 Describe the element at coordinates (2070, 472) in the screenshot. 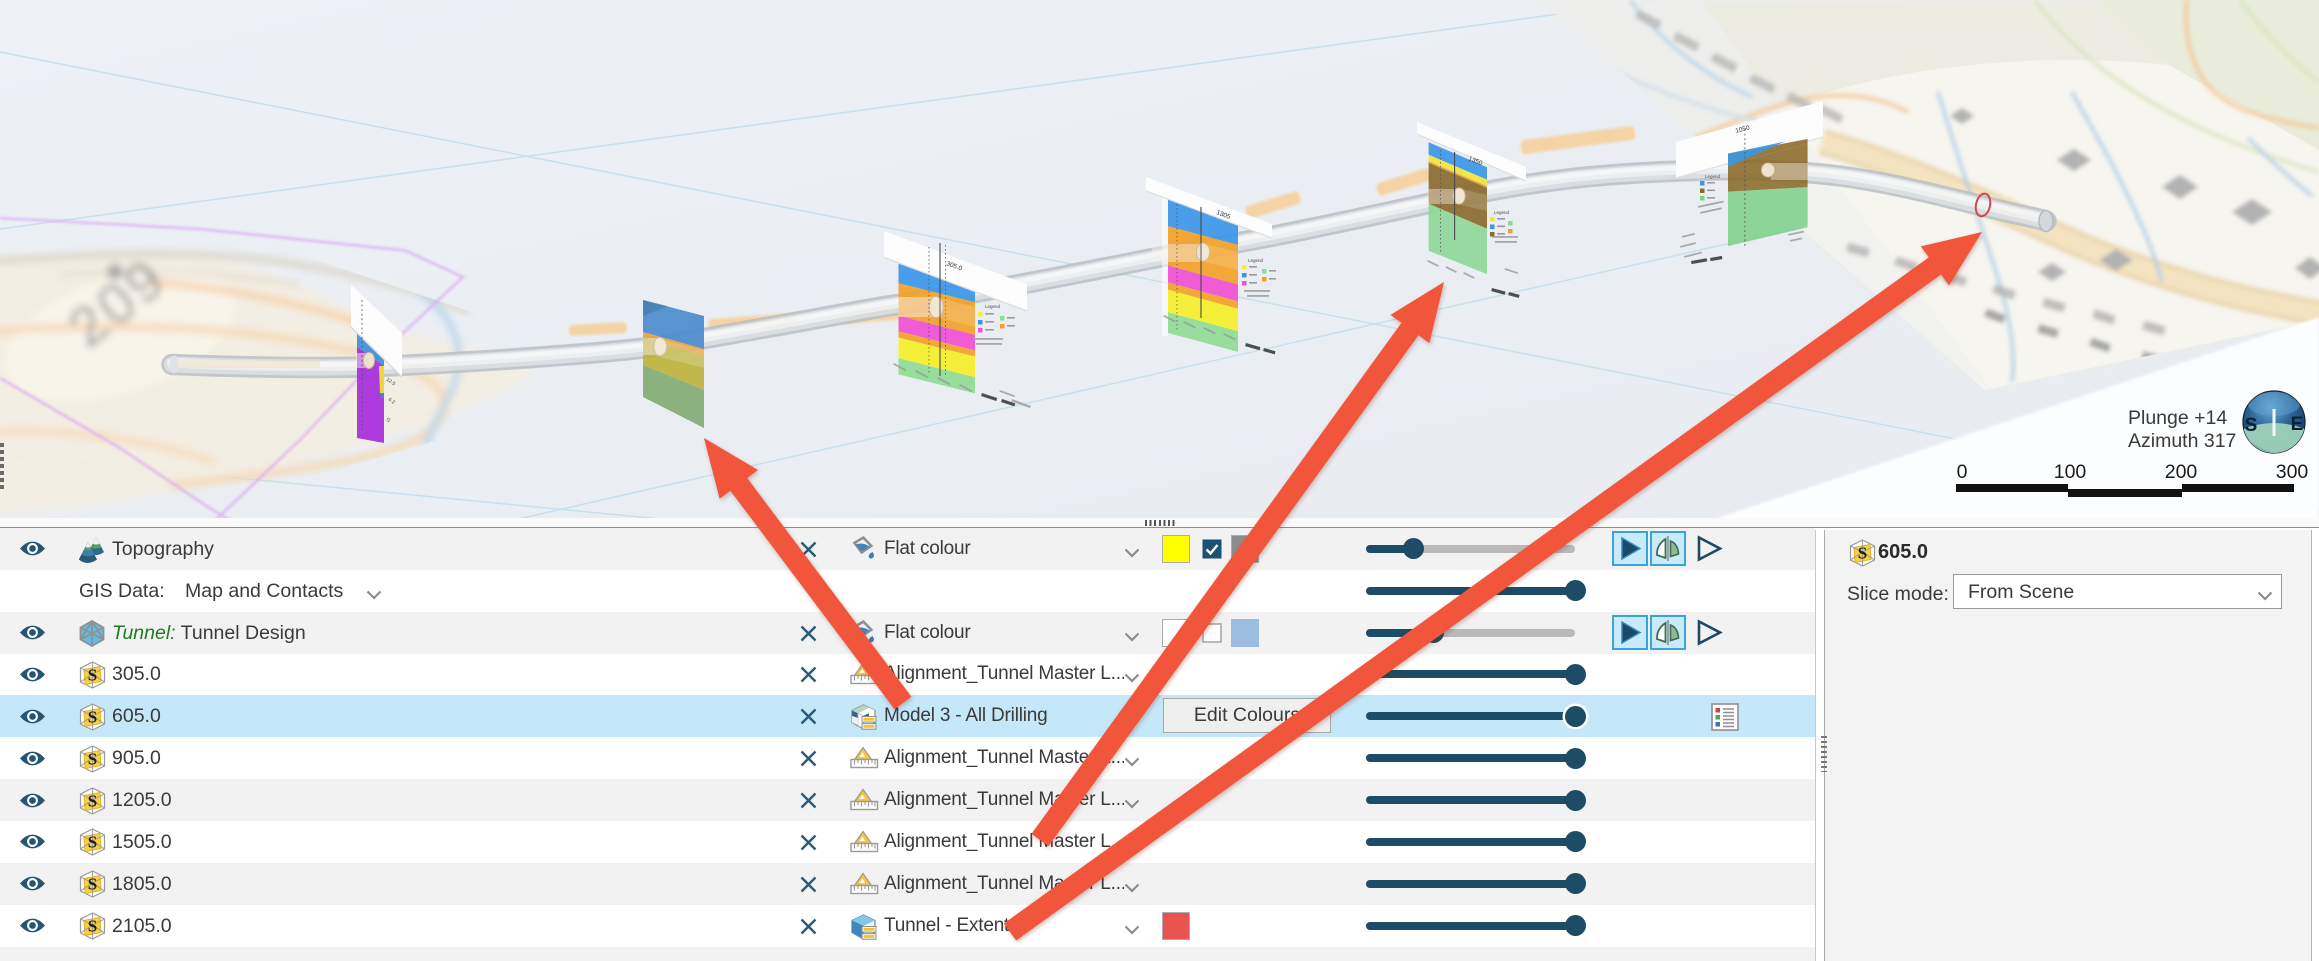

I see `svg-text: 100` at that location.